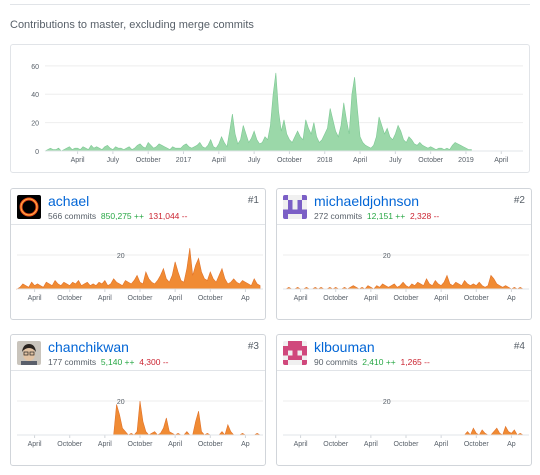 This screenshot has height=475, width=540. What do you see at coordinates (72, 362) in the screenshot?
I see `commit-count: 177 commits` at bounding box center [72, 362].